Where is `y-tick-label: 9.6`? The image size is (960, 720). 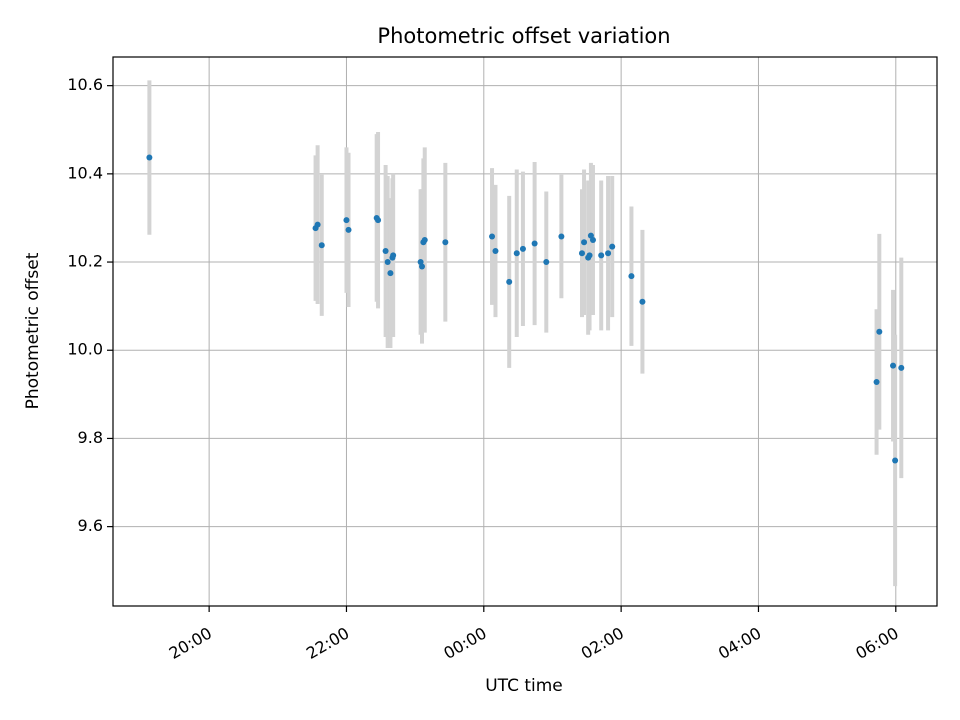 y-tick-label: 9.6 is located at coordinates (90, 525).